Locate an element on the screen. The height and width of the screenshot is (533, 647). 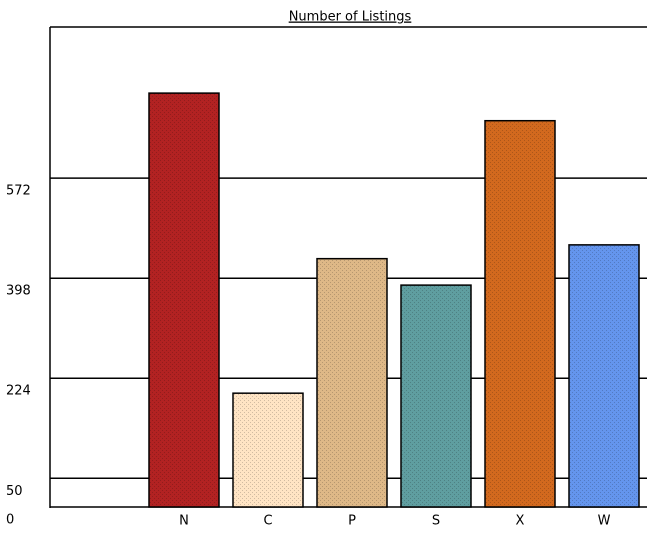
x-tick-label: N is located at coordinates (184, 521).